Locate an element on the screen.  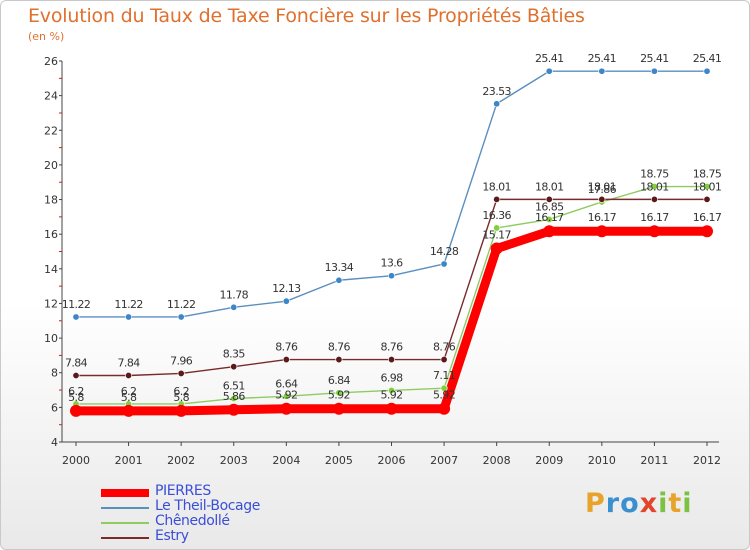
y-tick-label: 14 is located at coordinates (51, 269).